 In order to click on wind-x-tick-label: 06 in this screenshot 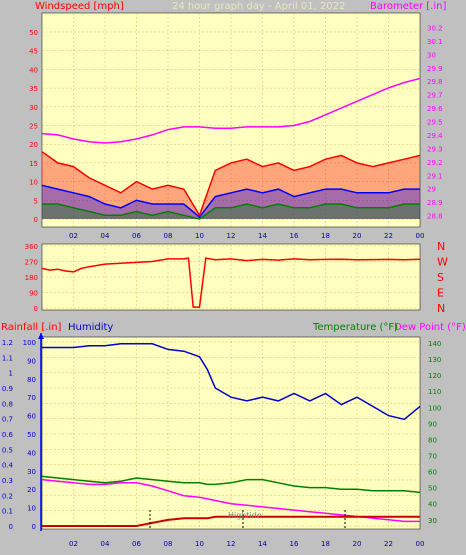, I will do `click(136, 236)`.